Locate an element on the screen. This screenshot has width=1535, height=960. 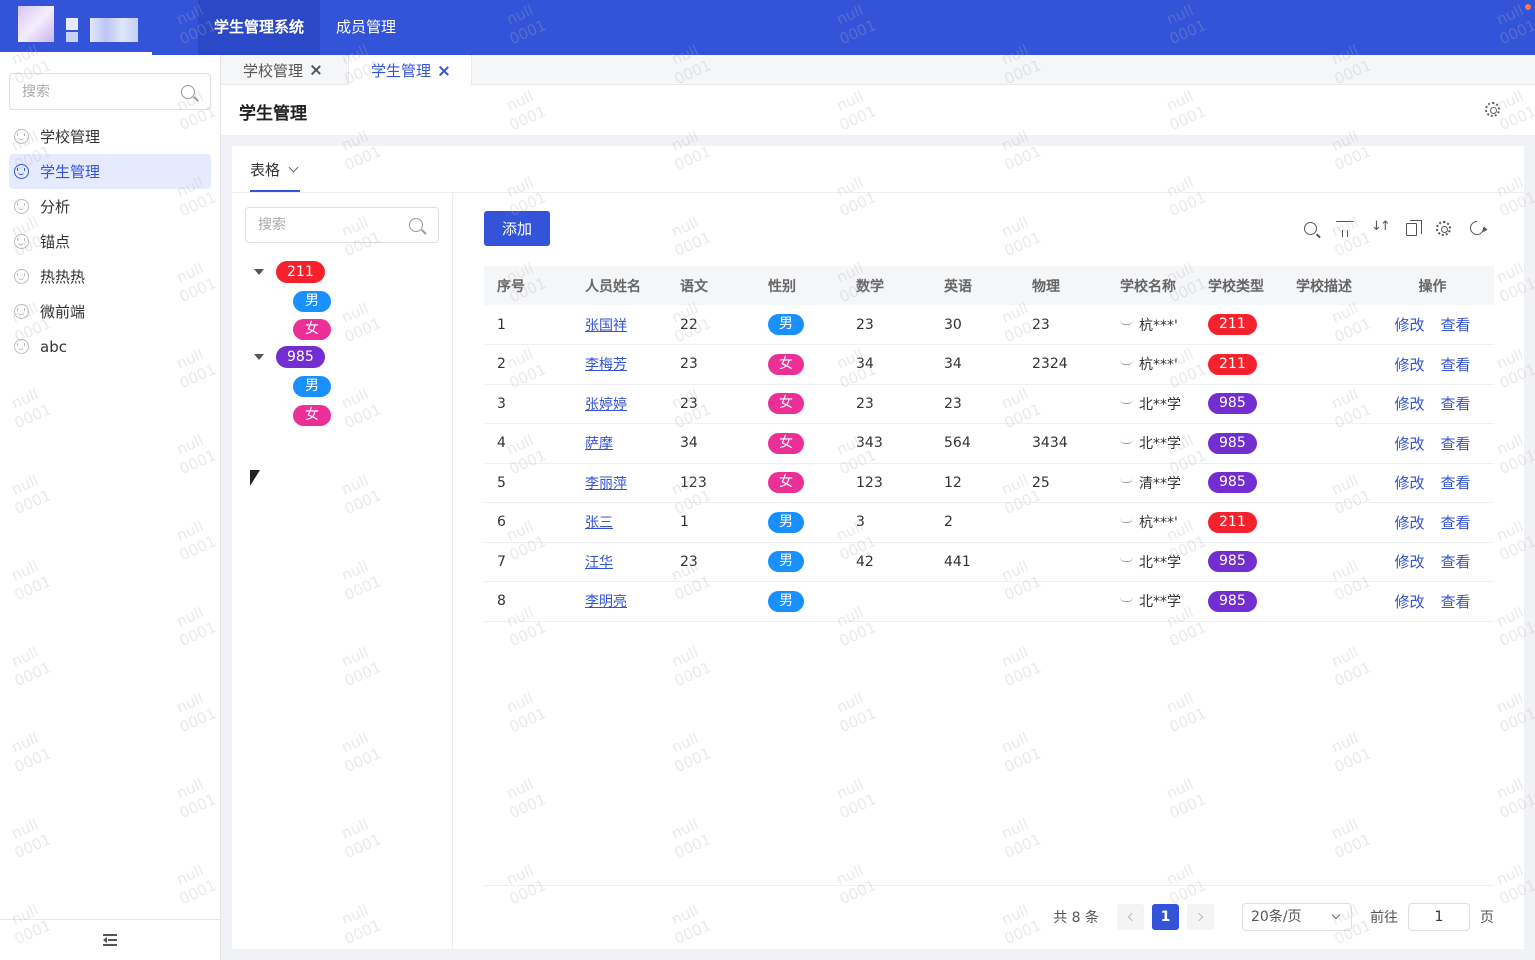
cell-math is located at coordinates (887, 601).